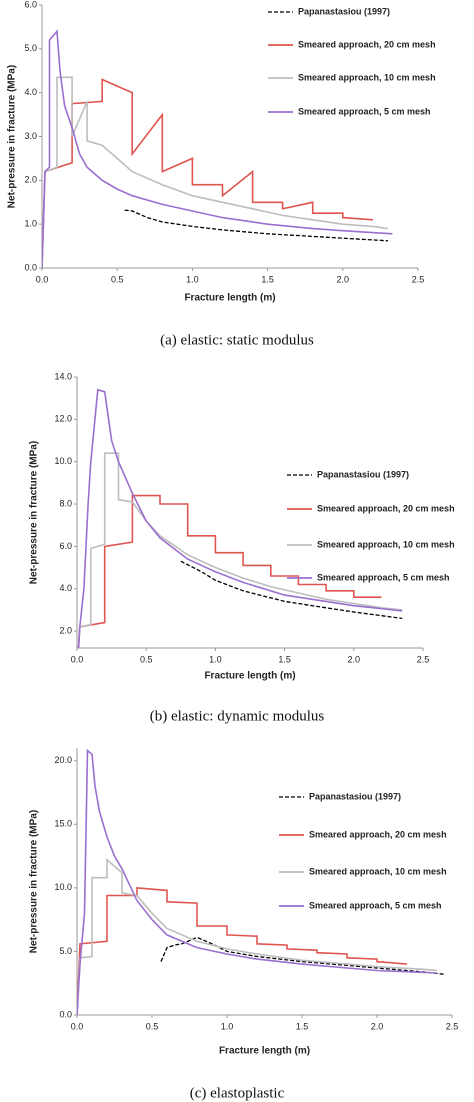 This screenshot has height=1102, width=474. What do you see at coordinates (30, 224) in the screenshot?
I see `y-tick-label: 1.0` at bounding box center [30, 224].